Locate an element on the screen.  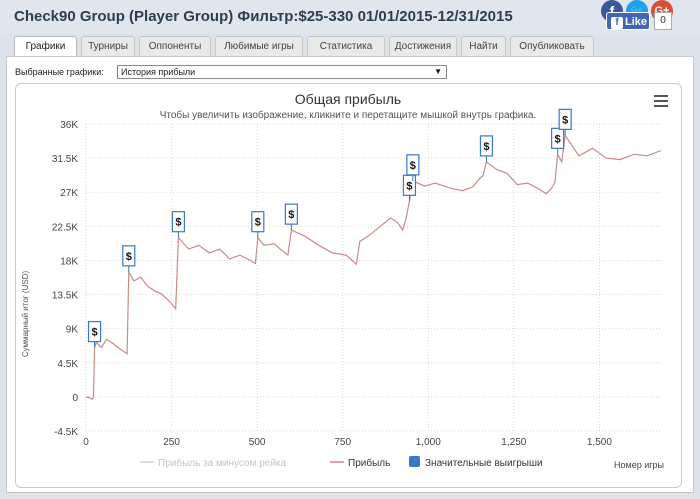
y-tick-label: 9K is located at coordinates (72, 330).